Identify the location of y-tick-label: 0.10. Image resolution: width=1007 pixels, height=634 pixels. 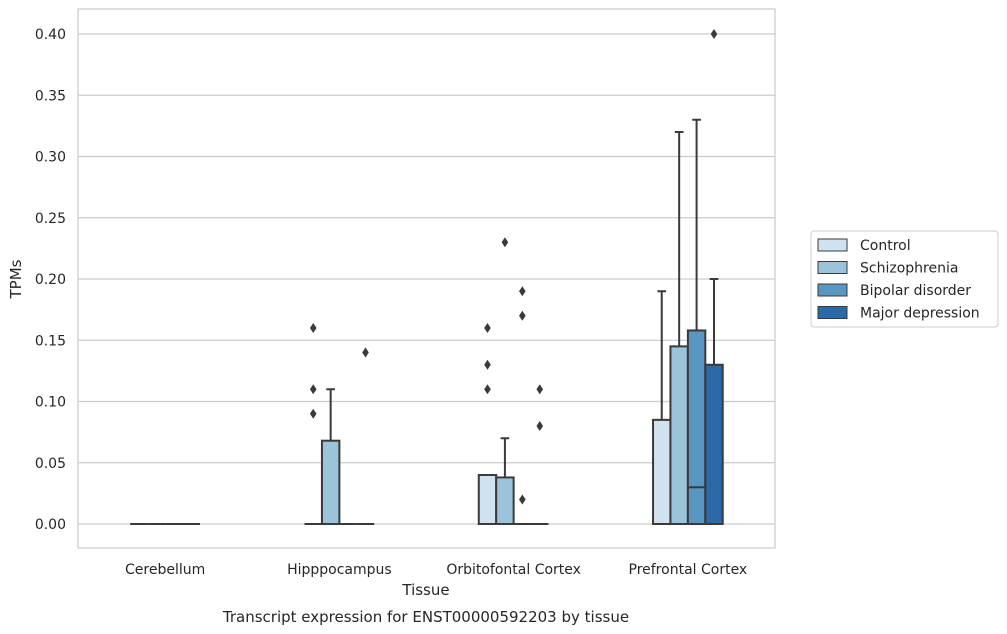
(50, 403).